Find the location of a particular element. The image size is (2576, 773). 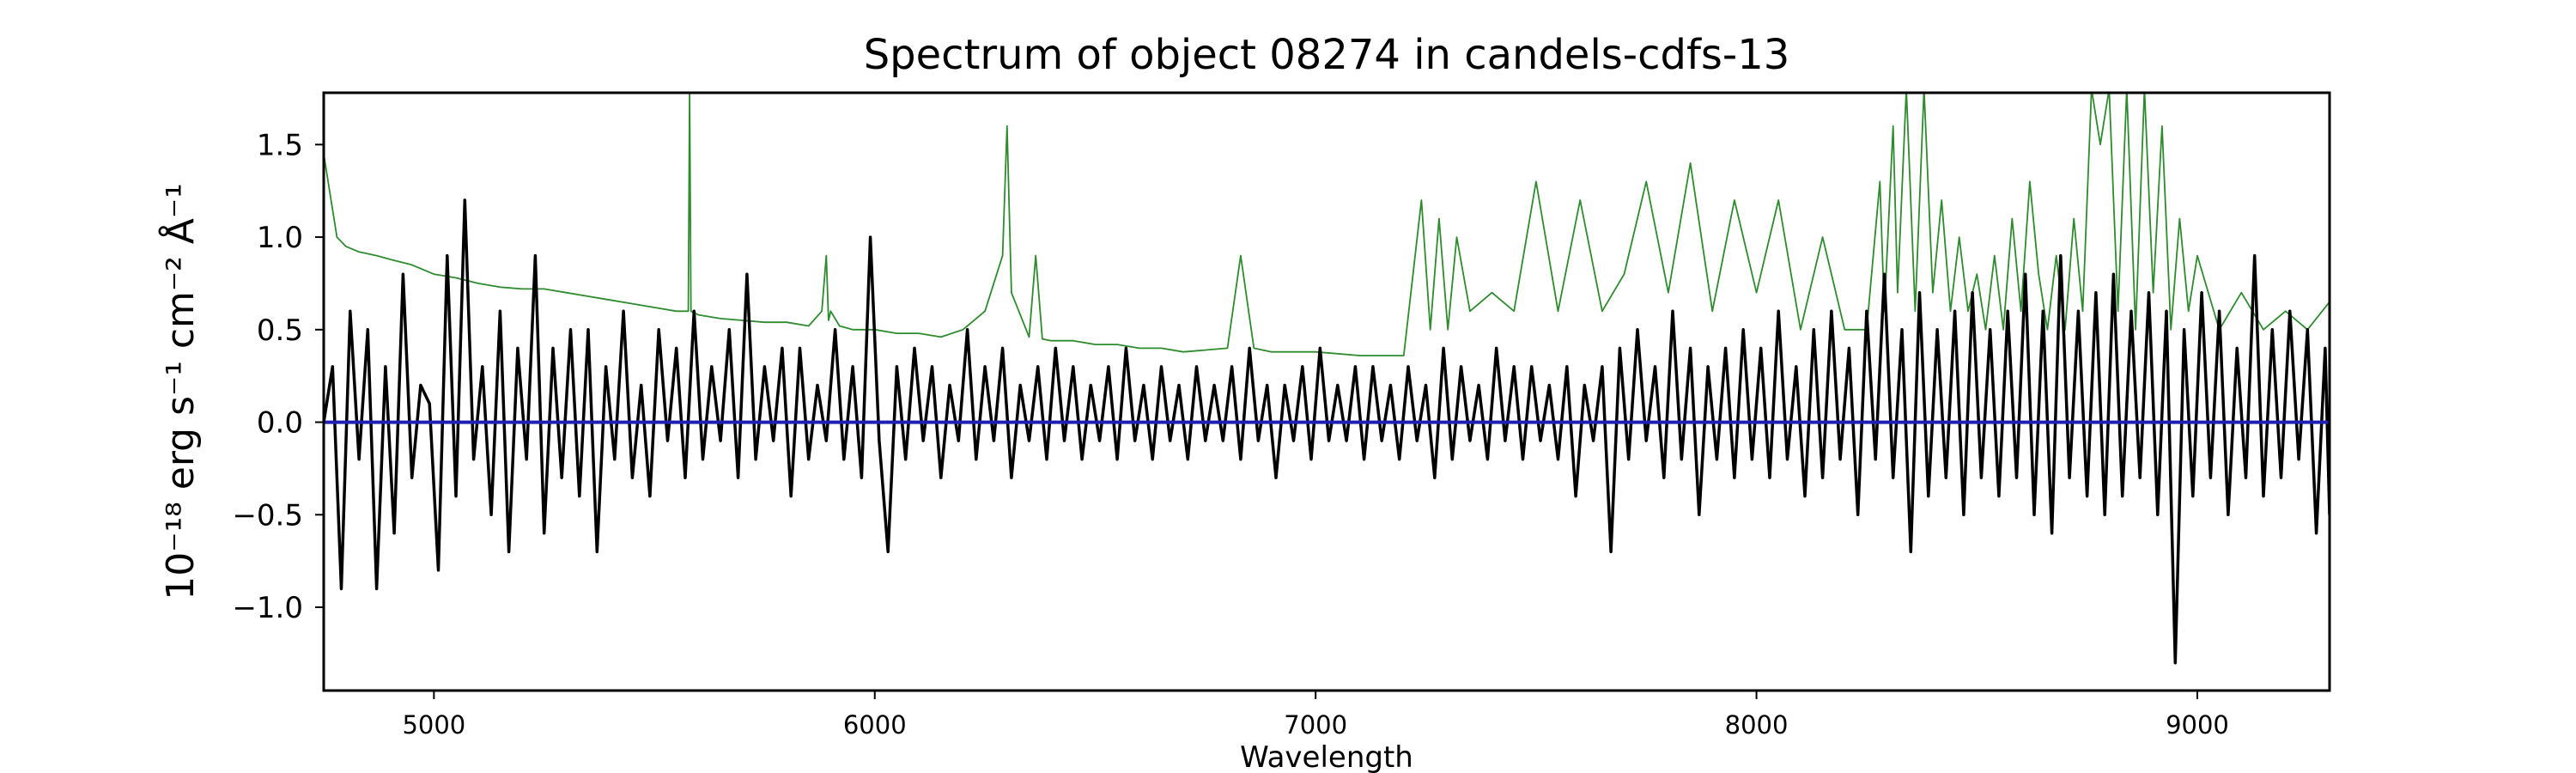

x-tick-label: 9000 is located at coordinates (2197, 725).